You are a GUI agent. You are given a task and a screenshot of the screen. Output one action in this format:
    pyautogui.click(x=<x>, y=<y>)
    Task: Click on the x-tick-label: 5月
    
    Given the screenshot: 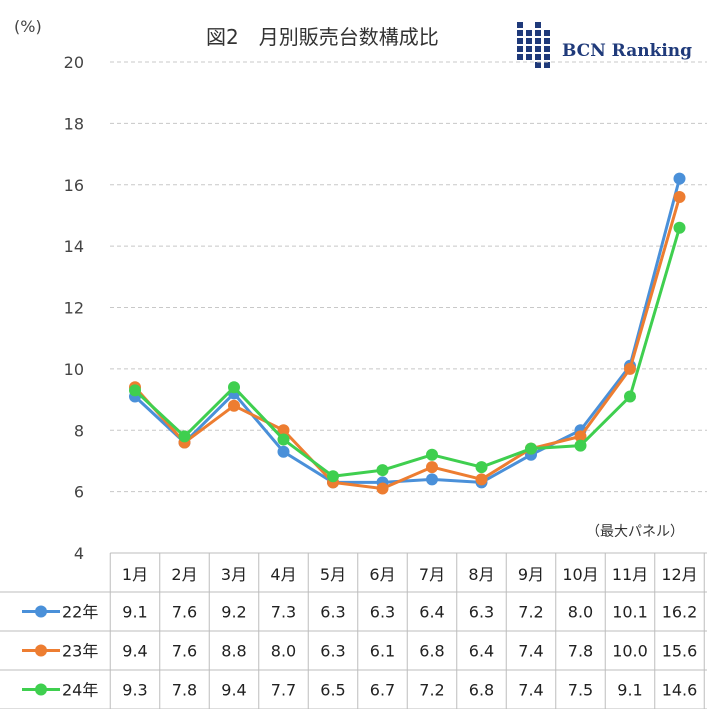 What is the action you would take?
    pyautogui.click(x=333, y=574)
    